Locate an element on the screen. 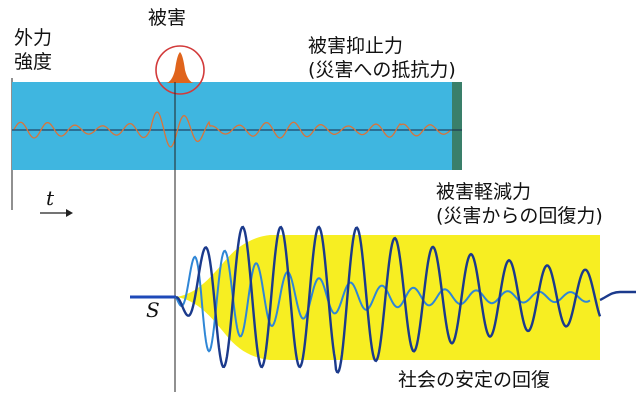  recovery-wave-tail is located at coordinates (617, 296).